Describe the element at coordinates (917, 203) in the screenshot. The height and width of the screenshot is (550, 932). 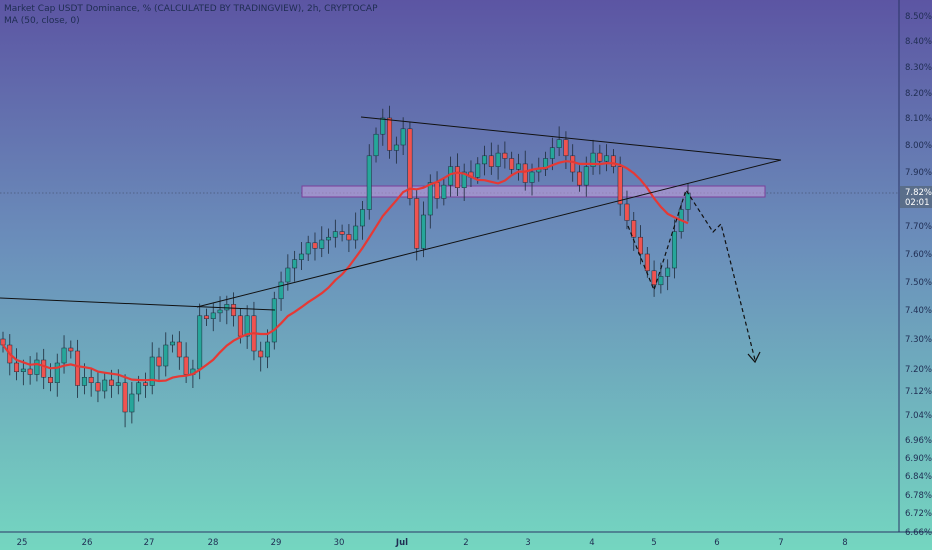
I see `svg-text: 02:01` at that location.